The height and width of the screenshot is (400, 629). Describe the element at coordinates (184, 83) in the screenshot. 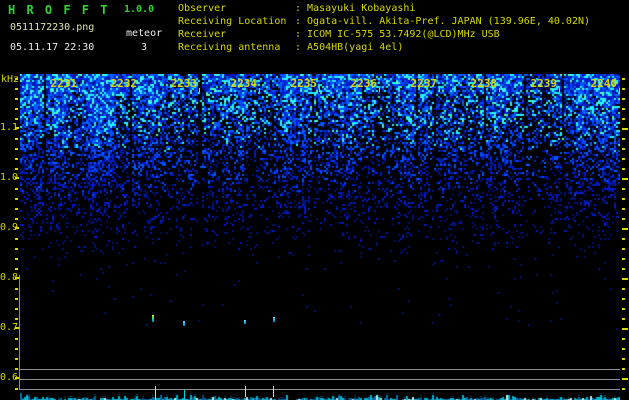

I see `time-label: 2233` at that location.